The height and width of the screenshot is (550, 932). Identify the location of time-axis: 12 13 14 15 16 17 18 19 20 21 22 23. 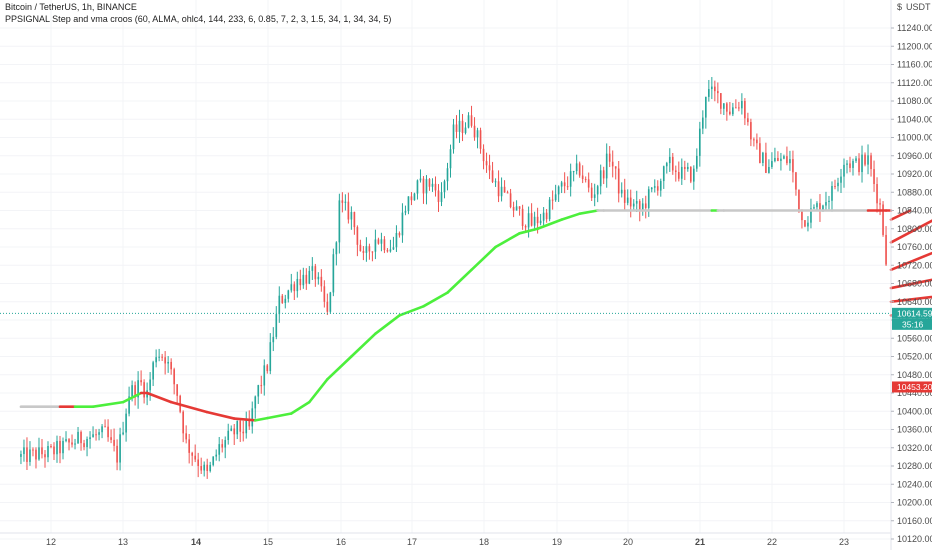
(447, 542).